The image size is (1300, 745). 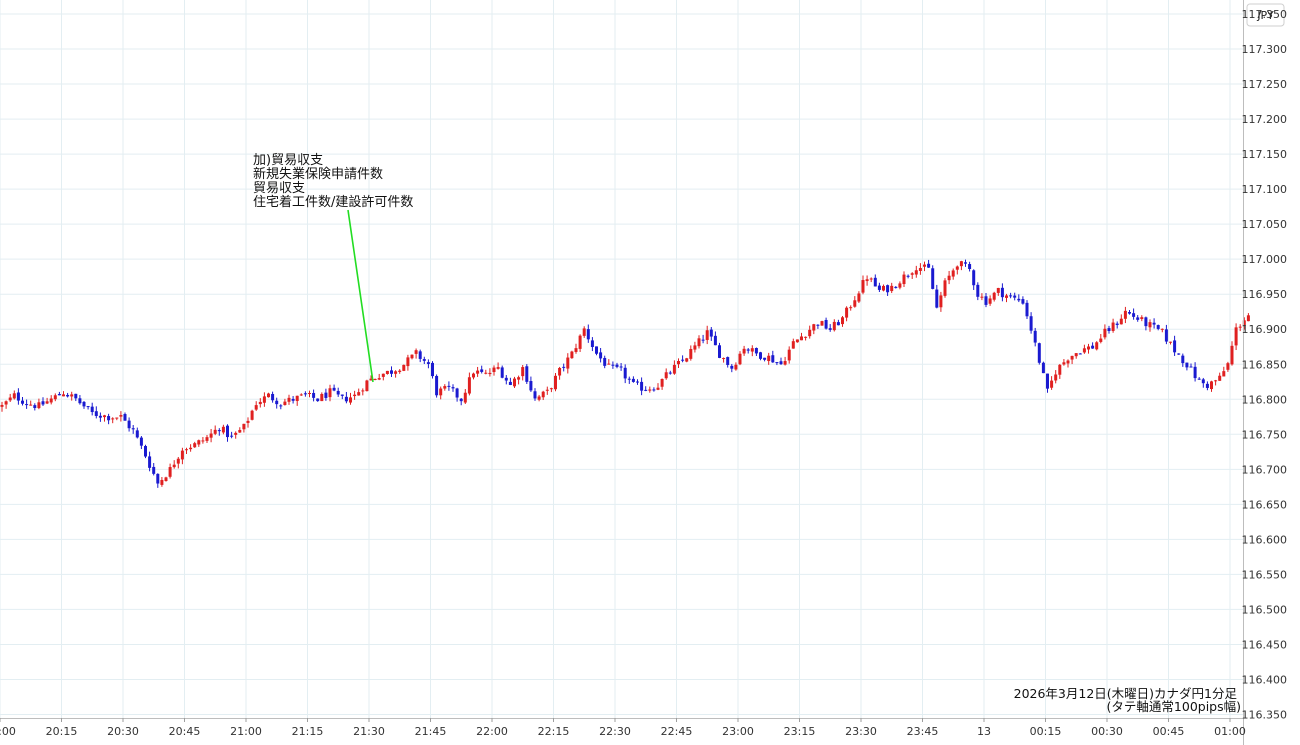 I want to click on y-tick-label: 117.350, so click(x=1265, y=14).